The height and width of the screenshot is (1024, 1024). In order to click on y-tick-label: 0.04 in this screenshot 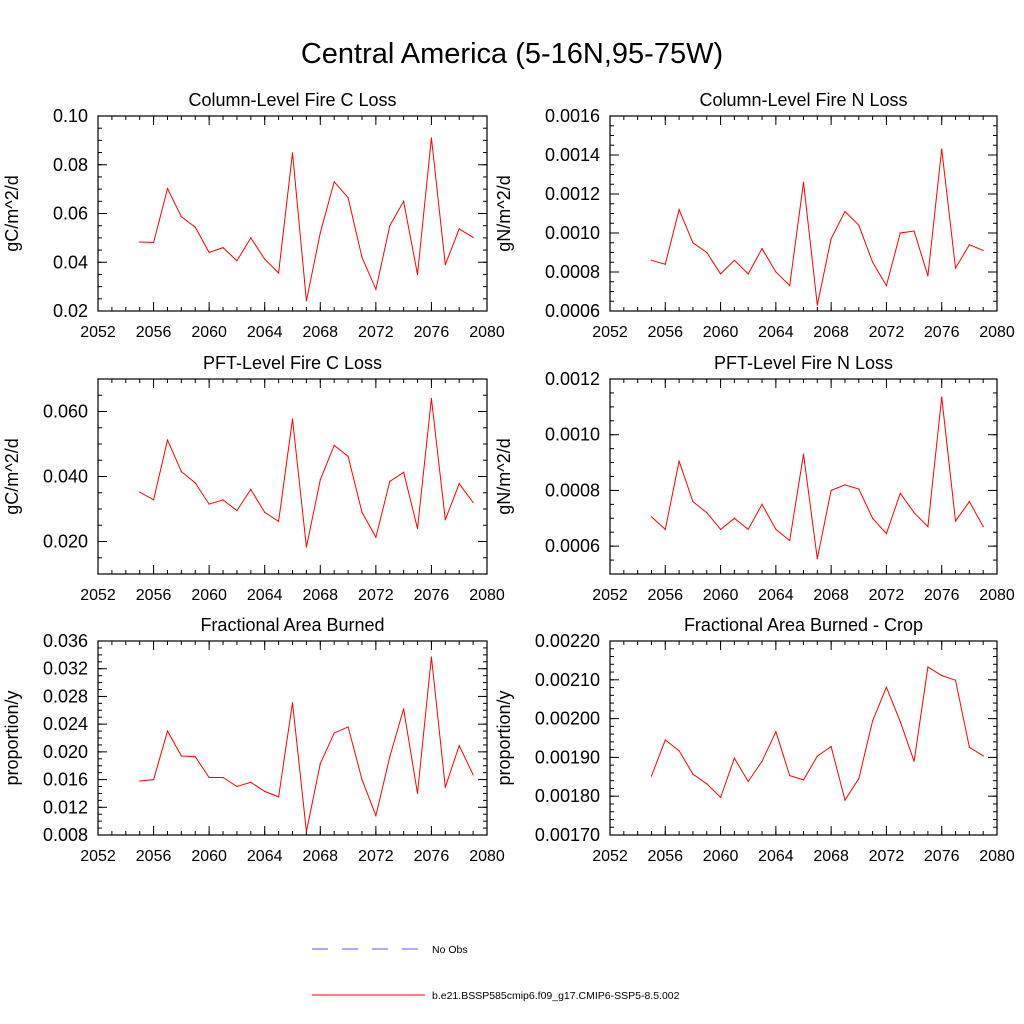, I will do `click(70, 262)`.